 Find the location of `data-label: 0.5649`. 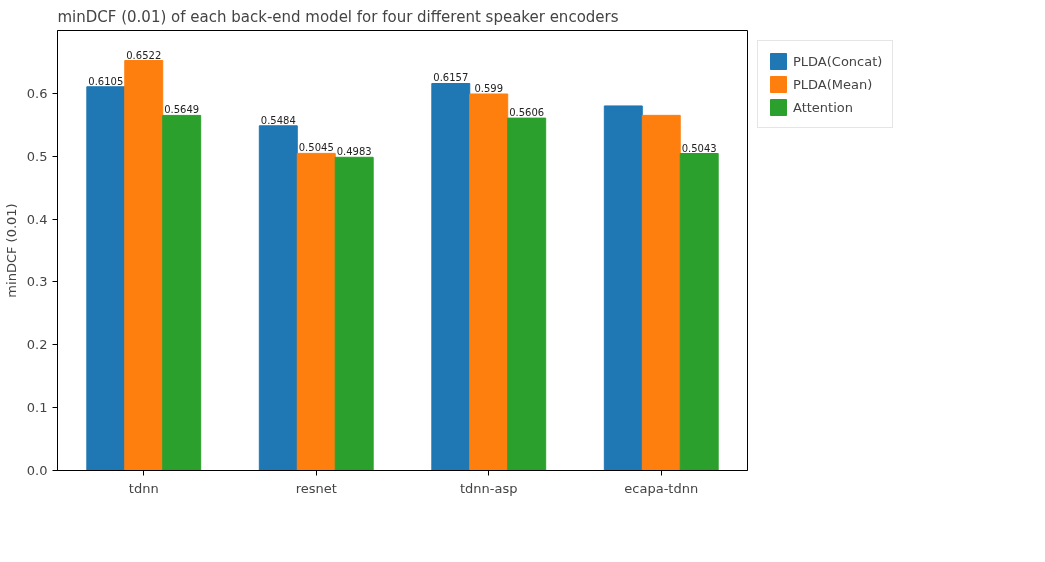

data-label: 0.5649 is located at coordinates (182, 110).